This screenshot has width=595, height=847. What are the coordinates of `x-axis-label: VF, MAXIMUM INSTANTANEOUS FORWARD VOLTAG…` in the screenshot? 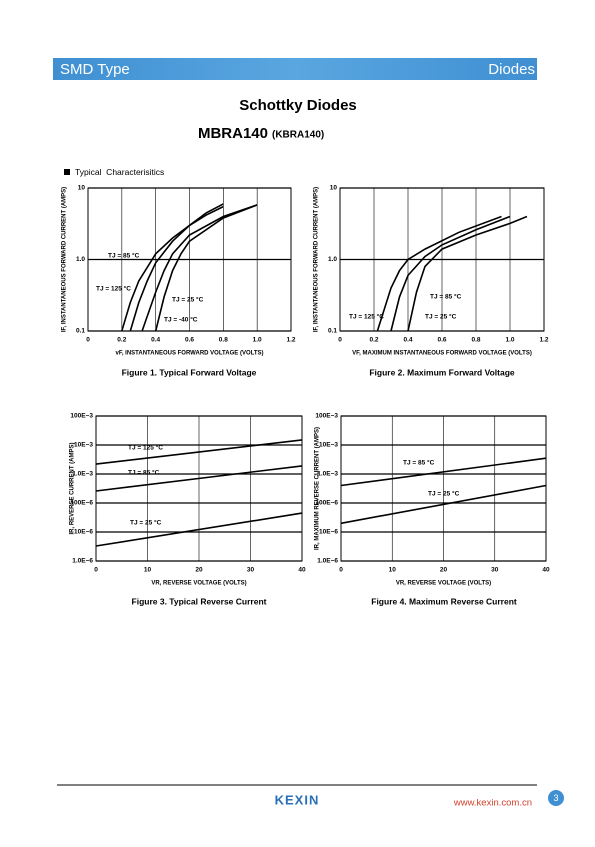 It's located at (442, 354).